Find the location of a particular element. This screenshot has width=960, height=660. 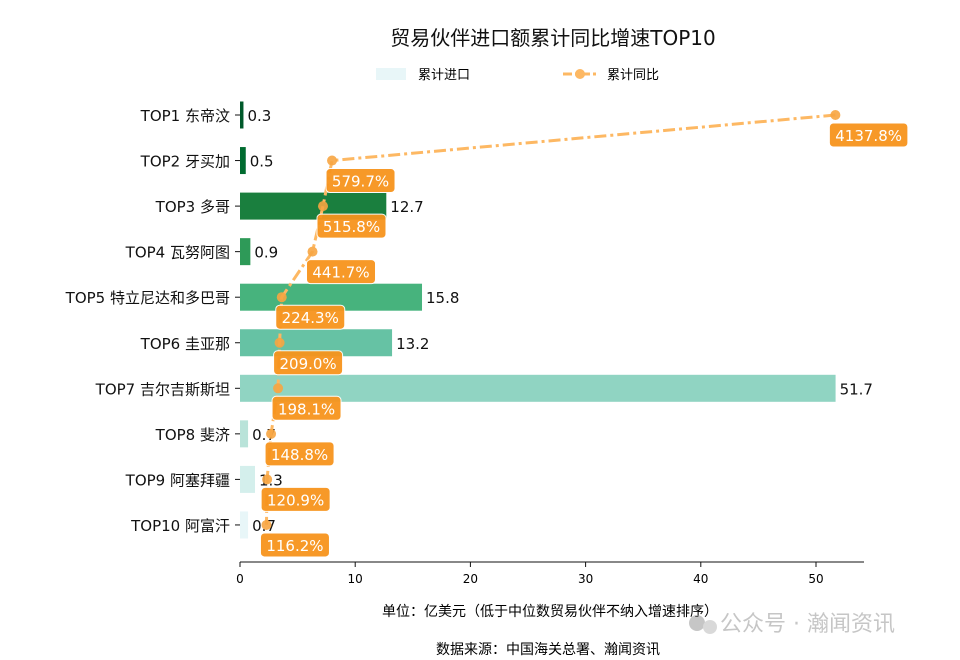

category-label: TOP10 阿富汗 is located at coordinates (180, 526).